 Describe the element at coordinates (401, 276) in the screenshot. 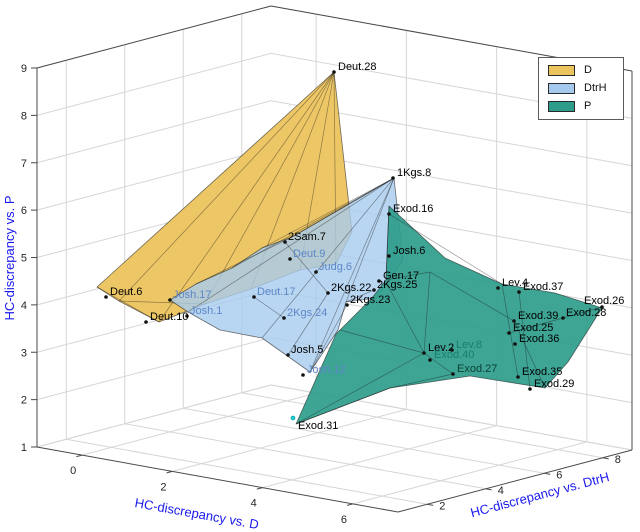

I see `point-label: Gen.17` at that location.